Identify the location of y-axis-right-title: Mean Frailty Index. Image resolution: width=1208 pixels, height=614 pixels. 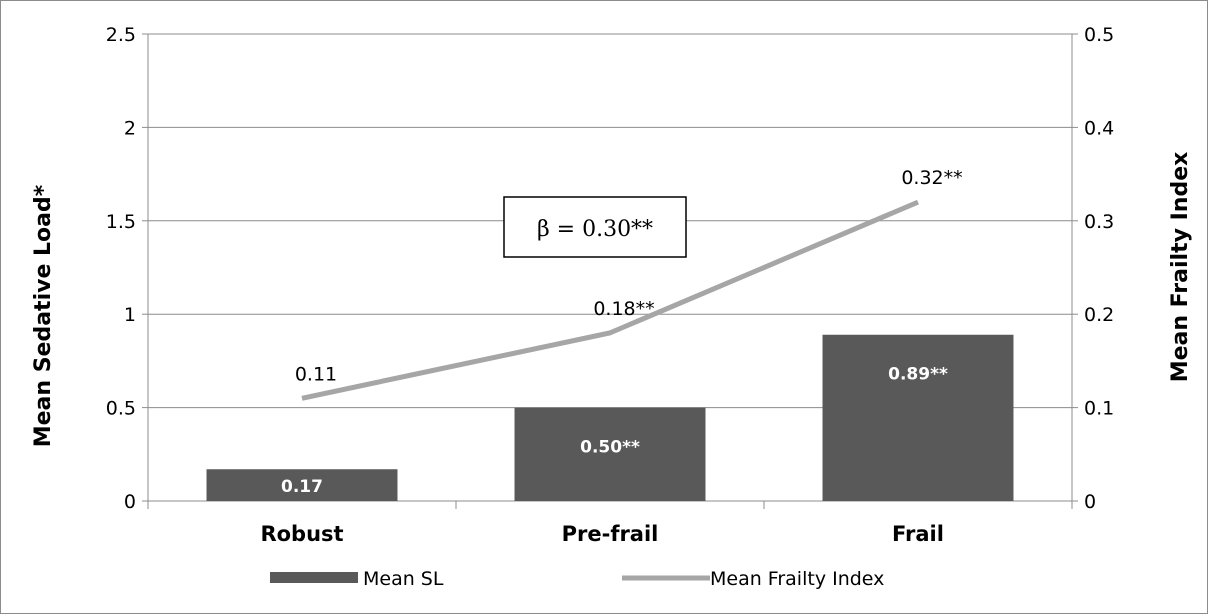
(1180, 267).